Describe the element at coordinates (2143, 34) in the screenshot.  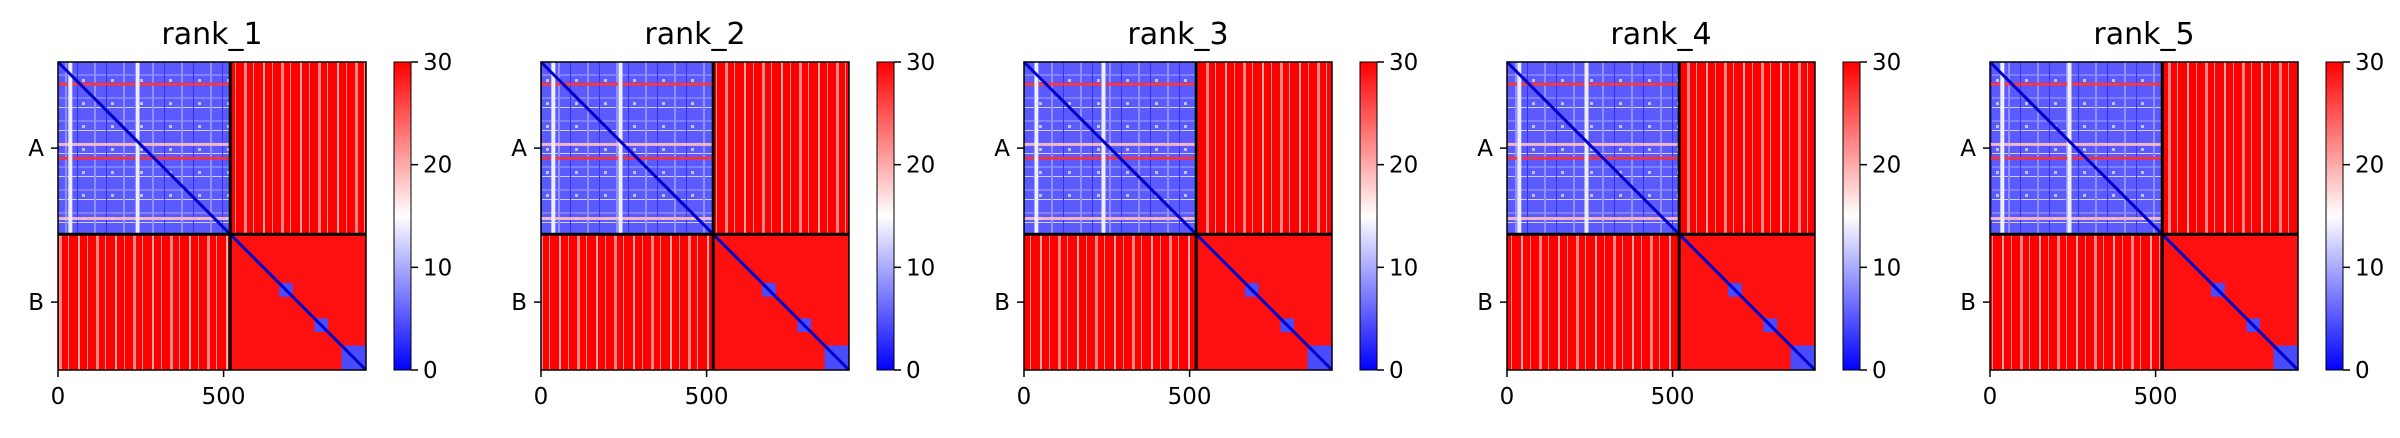
I see `panel-title: rank_5` at that location.